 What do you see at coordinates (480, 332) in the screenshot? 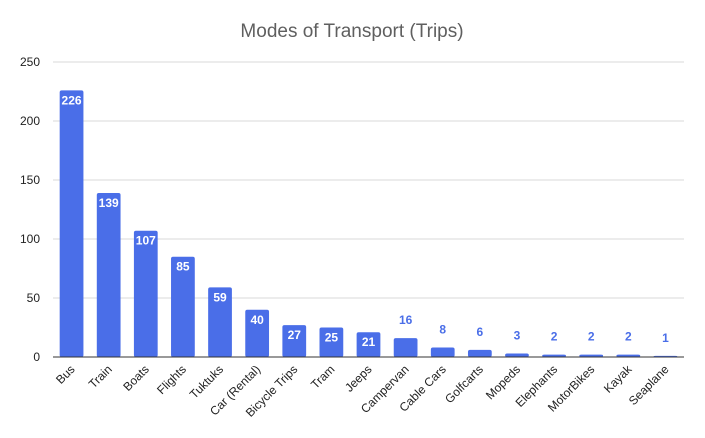
I see `data-label: 6` at bounding box center [480, 332].